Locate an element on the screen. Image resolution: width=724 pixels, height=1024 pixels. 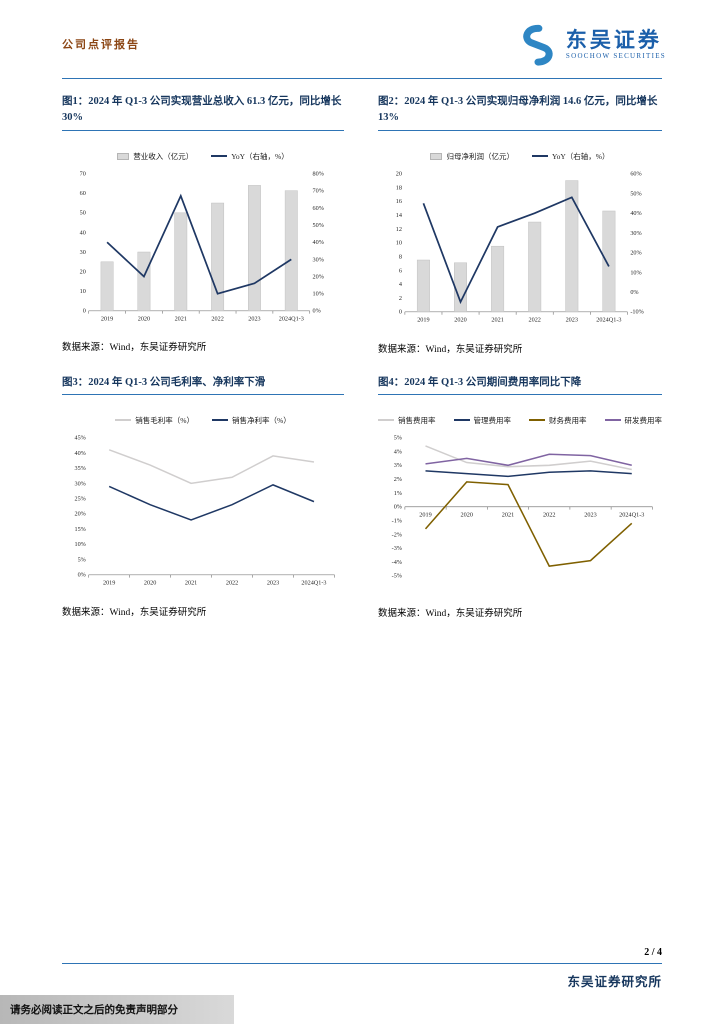
legend-item: 销售毛利率（%） is located at coordinates (154, 420).